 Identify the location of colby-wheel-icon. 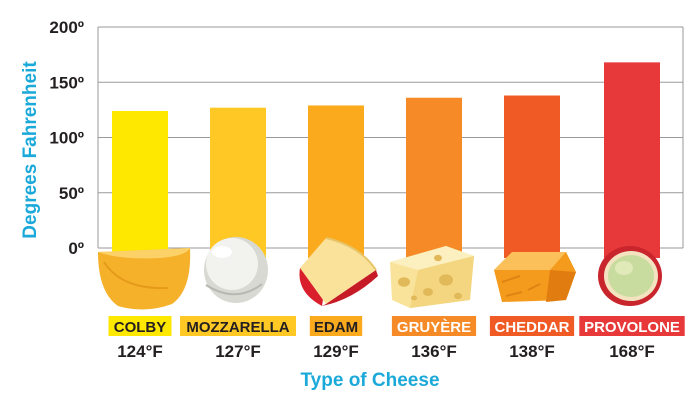
(144, 279).